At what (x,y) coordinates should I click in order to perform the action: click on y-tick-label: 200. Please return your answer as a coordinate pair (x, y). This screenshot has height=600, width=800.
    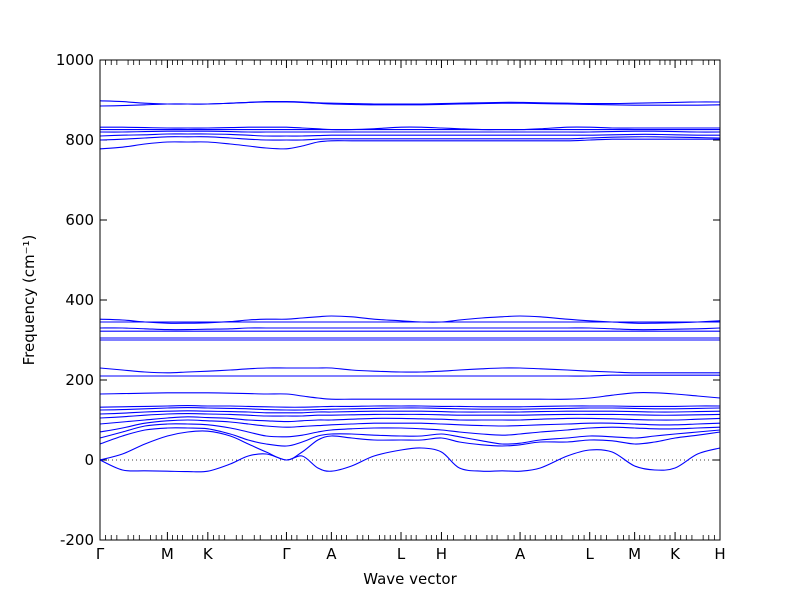
    Looking at the image, I should click on (79, 380).